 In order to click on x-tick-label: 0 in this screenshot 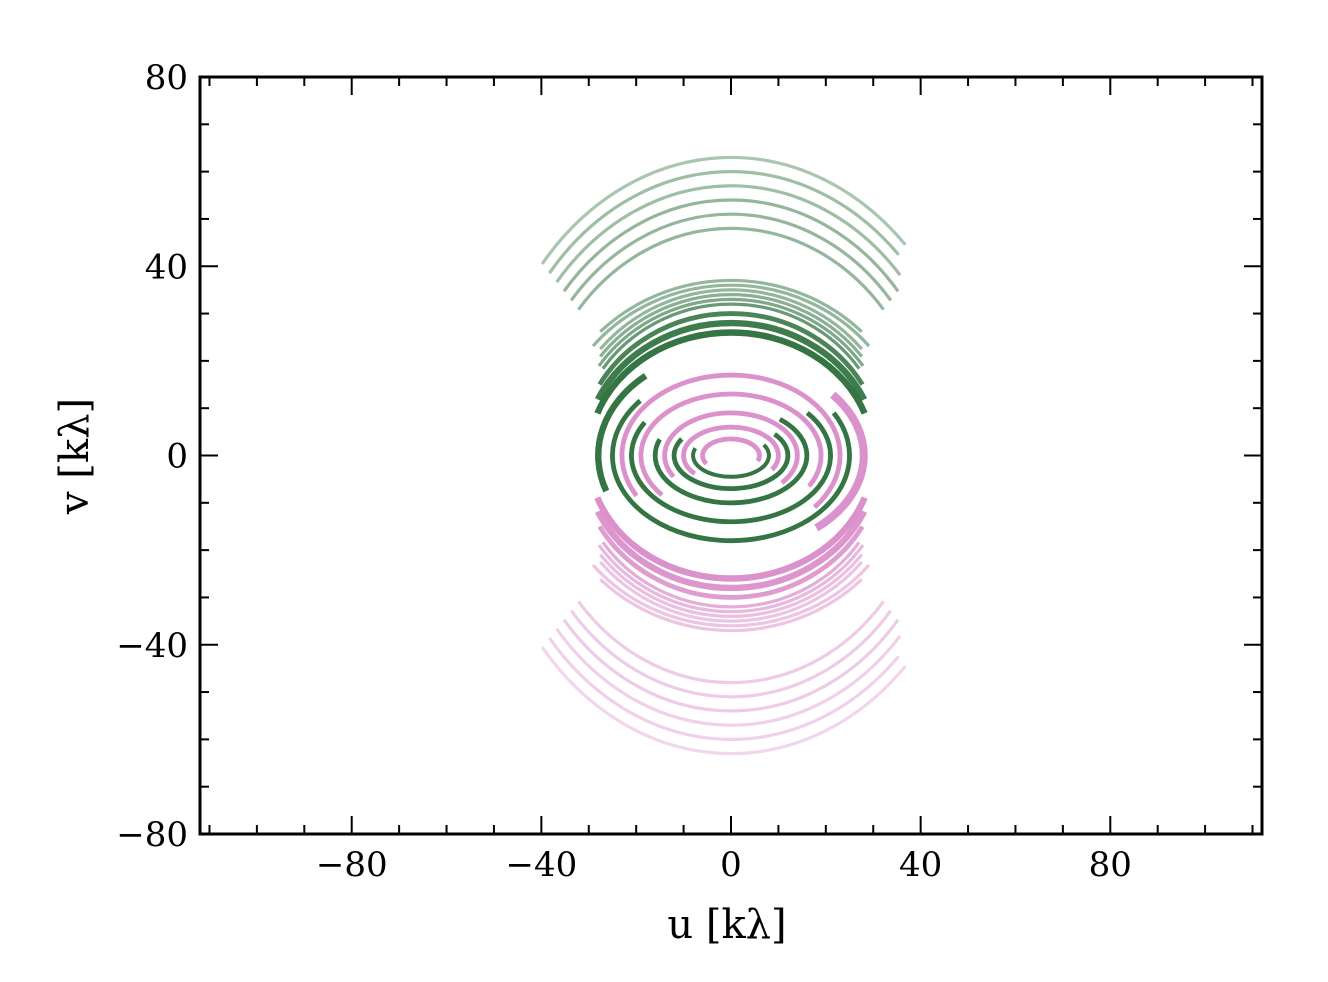, I will do `click(731, 865)`.